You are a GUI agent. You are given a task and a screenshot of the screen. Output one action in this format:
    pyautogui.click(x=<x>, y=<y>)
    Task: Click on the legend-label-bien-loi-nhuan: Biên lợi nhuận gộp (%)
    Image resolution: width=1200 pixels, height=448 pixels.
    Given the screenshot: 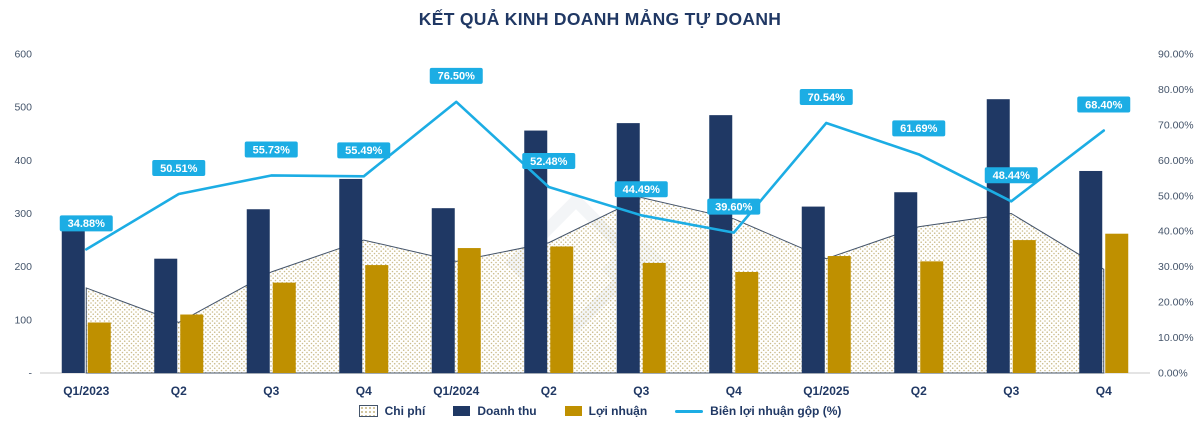 What is the action you would take?
    pyautogui.click(x=776, y=411)
    